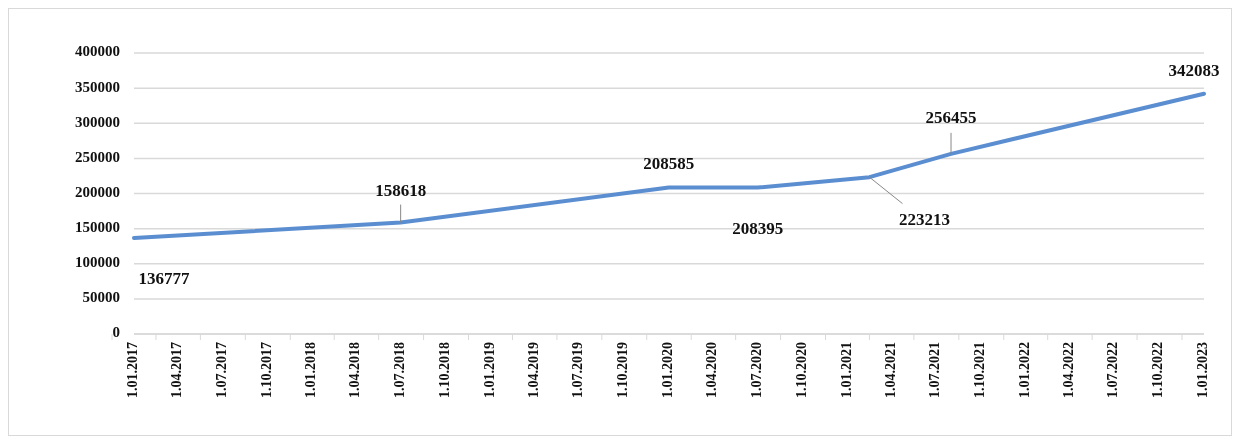 This screenshot has width=1240, height=444. Describe the element at coordinates (311, 370) in the screenshot. I see `x-tick-label: 1.01.2018` at that location.